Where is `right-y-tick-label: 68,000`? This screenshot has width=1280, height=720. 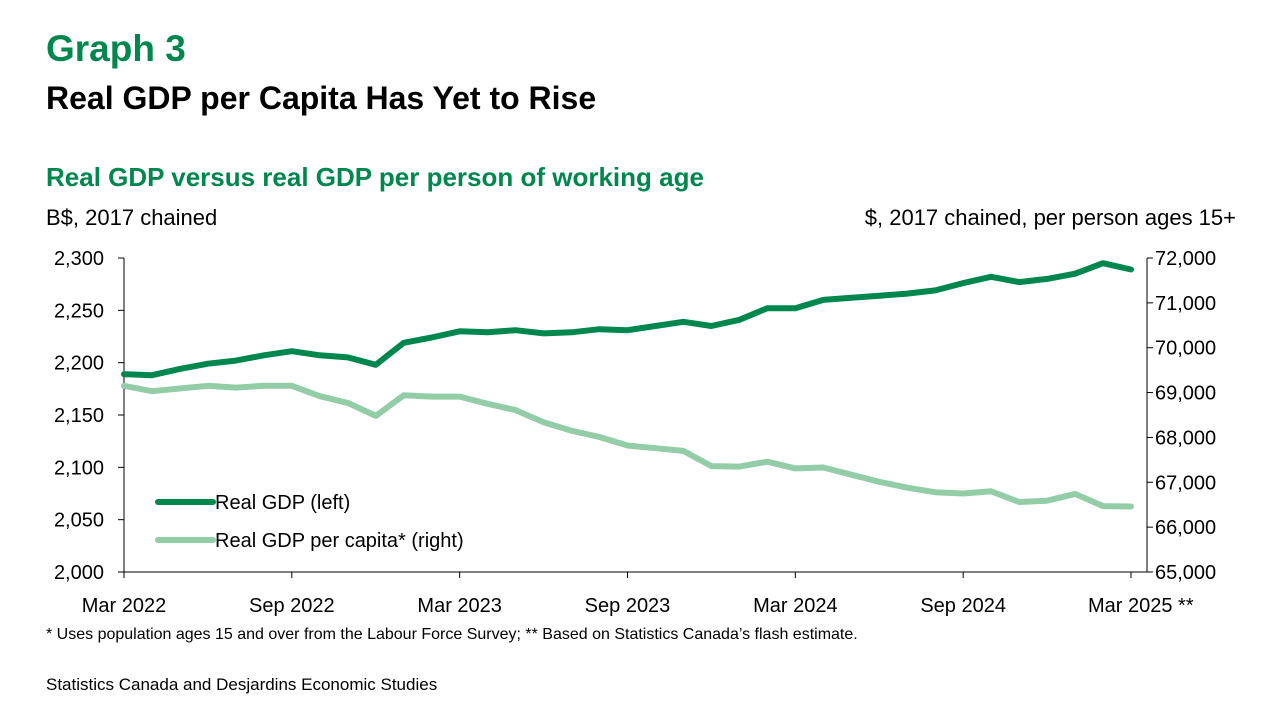 right-y-tick-label: 68,000 is located at coordinates (1185, 438).